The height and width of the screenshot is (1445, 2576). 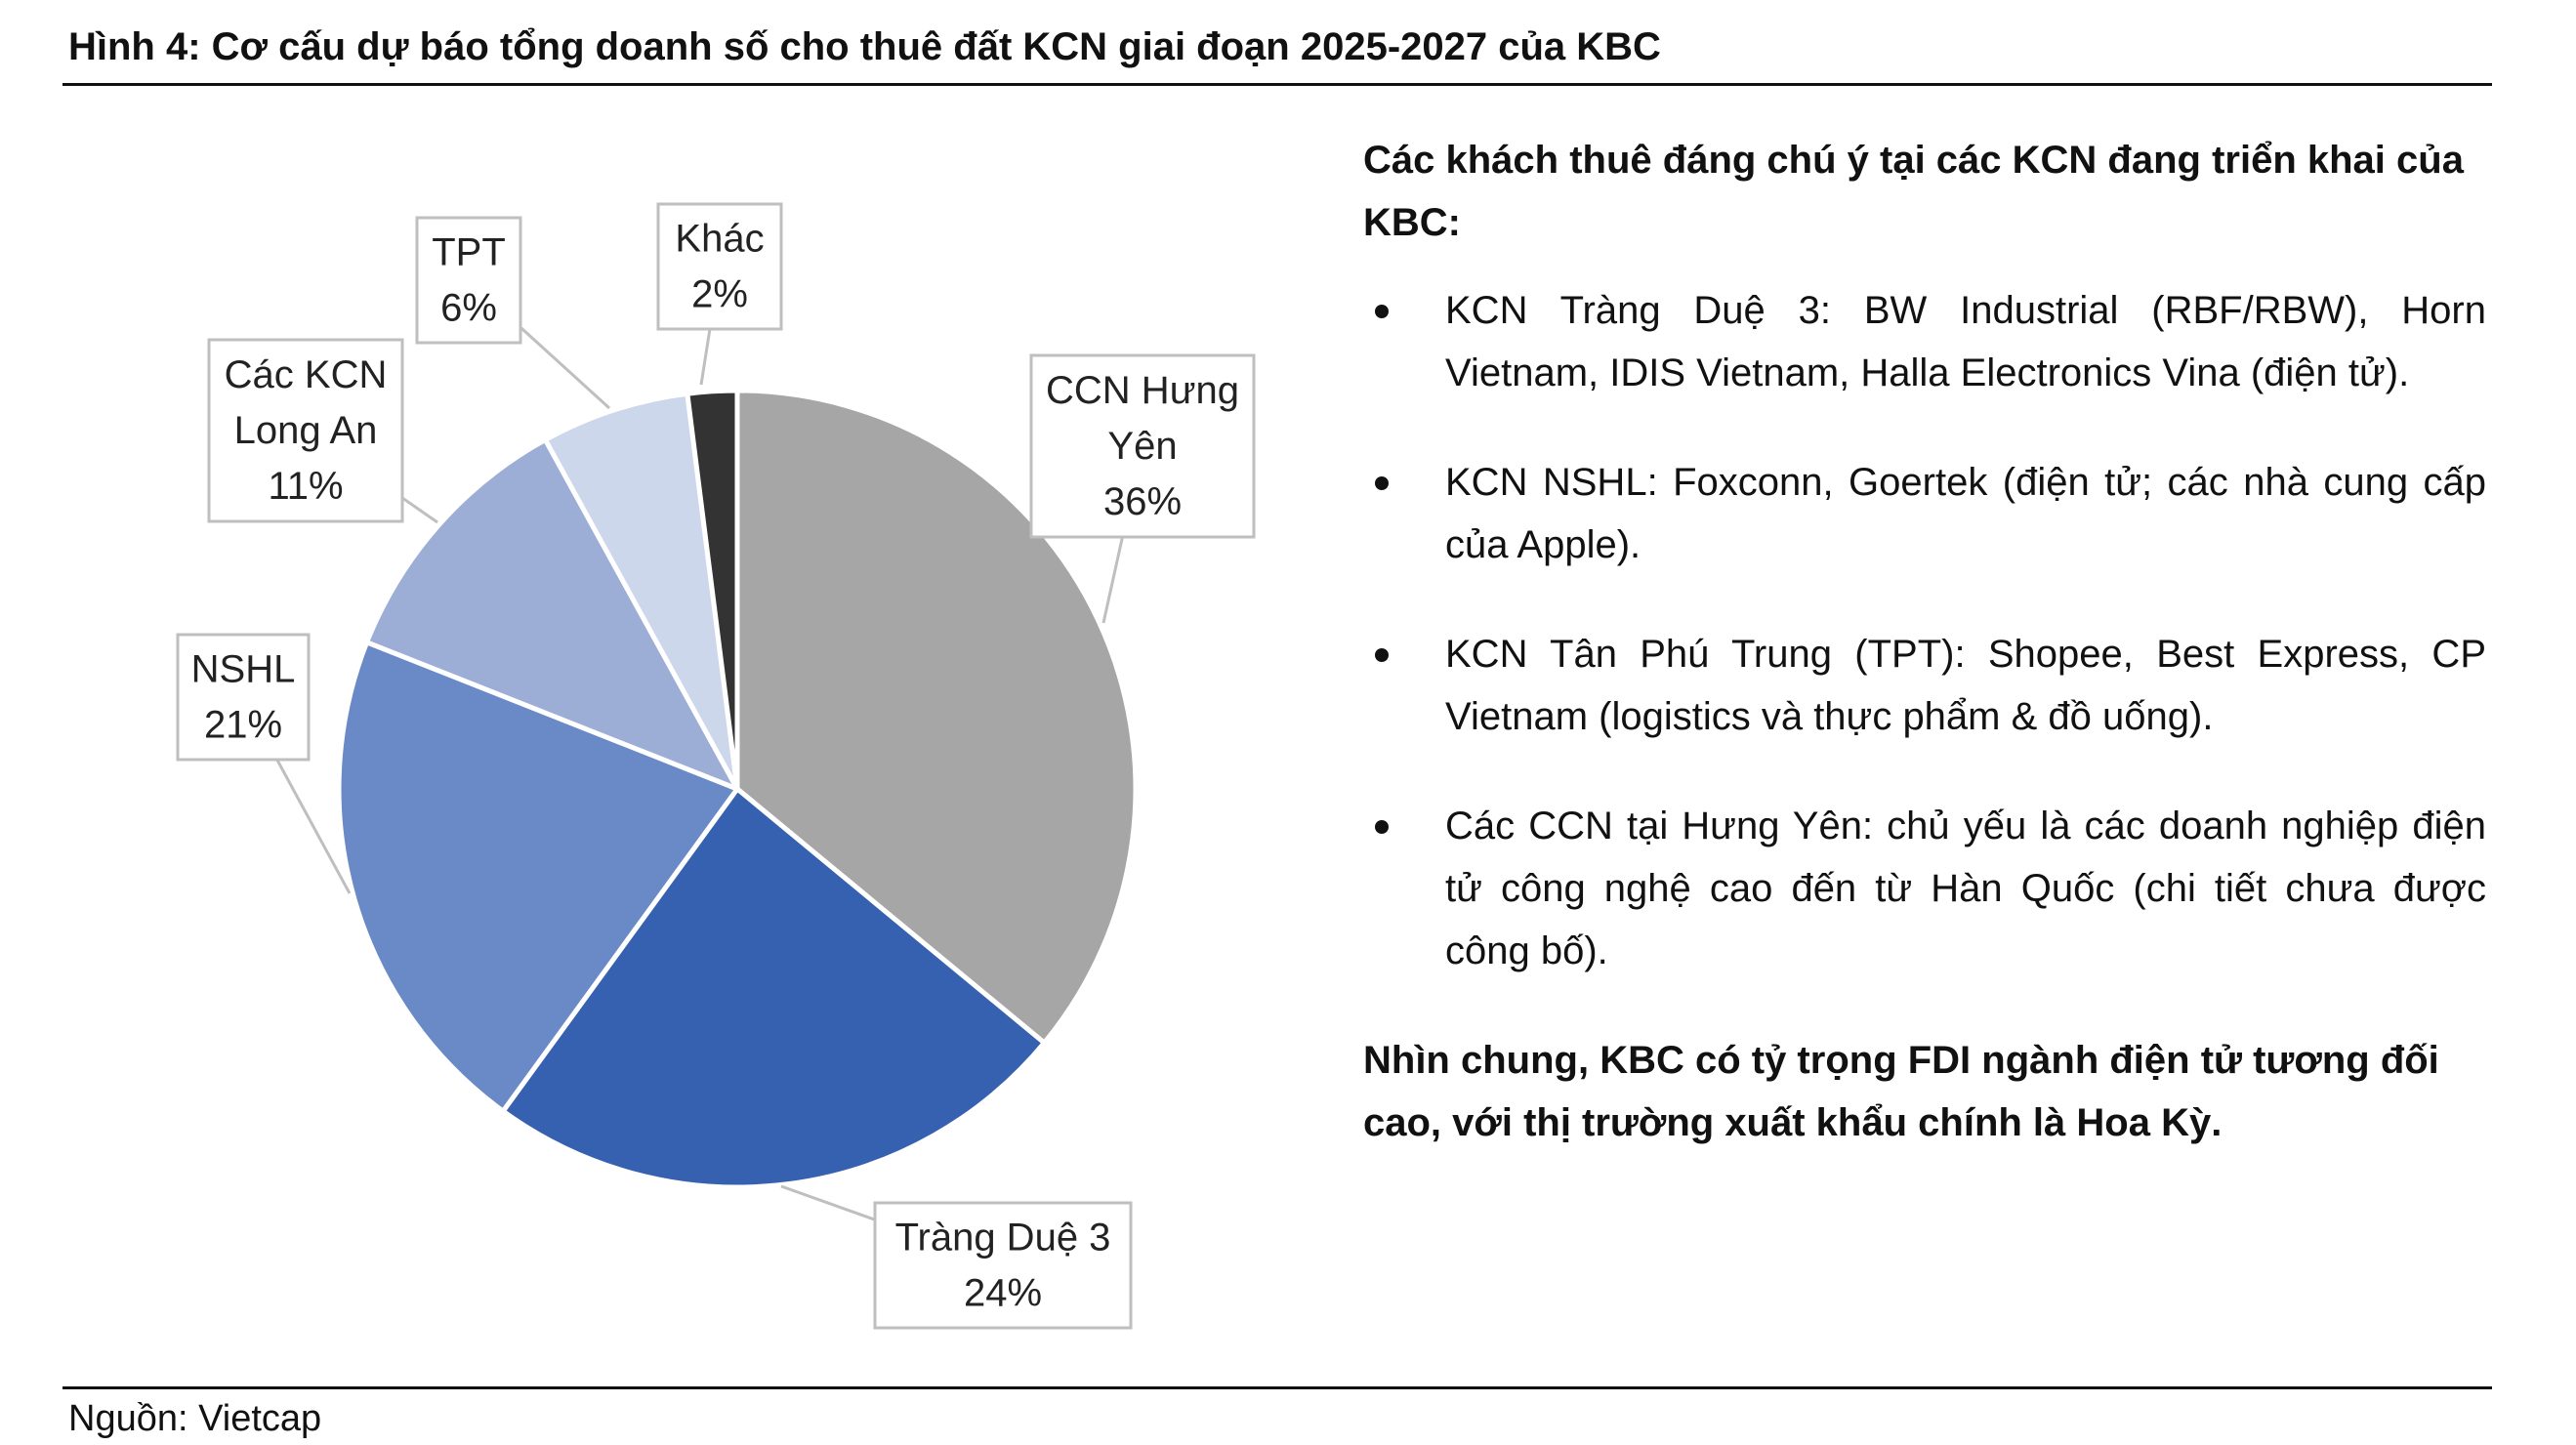 I want to click on slice-value-label: 6%, so click(x=469, y=308).